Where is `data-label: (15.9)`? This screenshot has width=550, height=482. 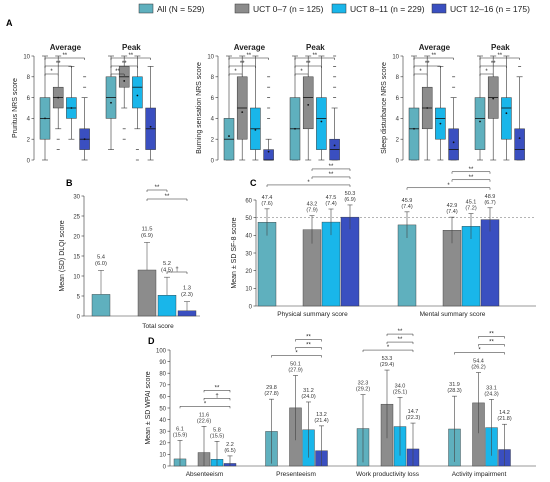
data-label: (15.9) is located at coordinates (180, 435).